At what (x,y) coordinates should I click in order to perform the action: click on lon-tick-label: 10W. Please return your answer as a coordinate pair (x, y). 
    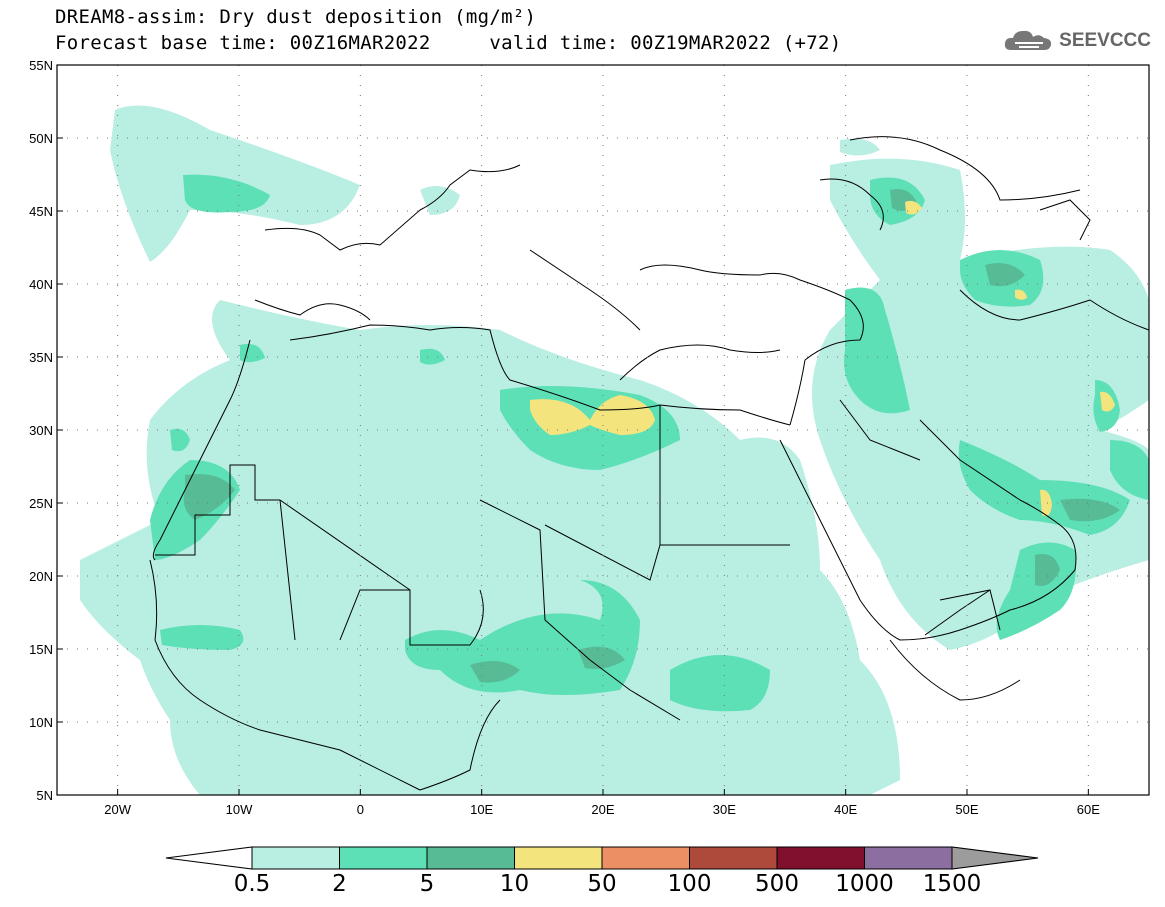
    Looking at the image, I should click on (239, 809).